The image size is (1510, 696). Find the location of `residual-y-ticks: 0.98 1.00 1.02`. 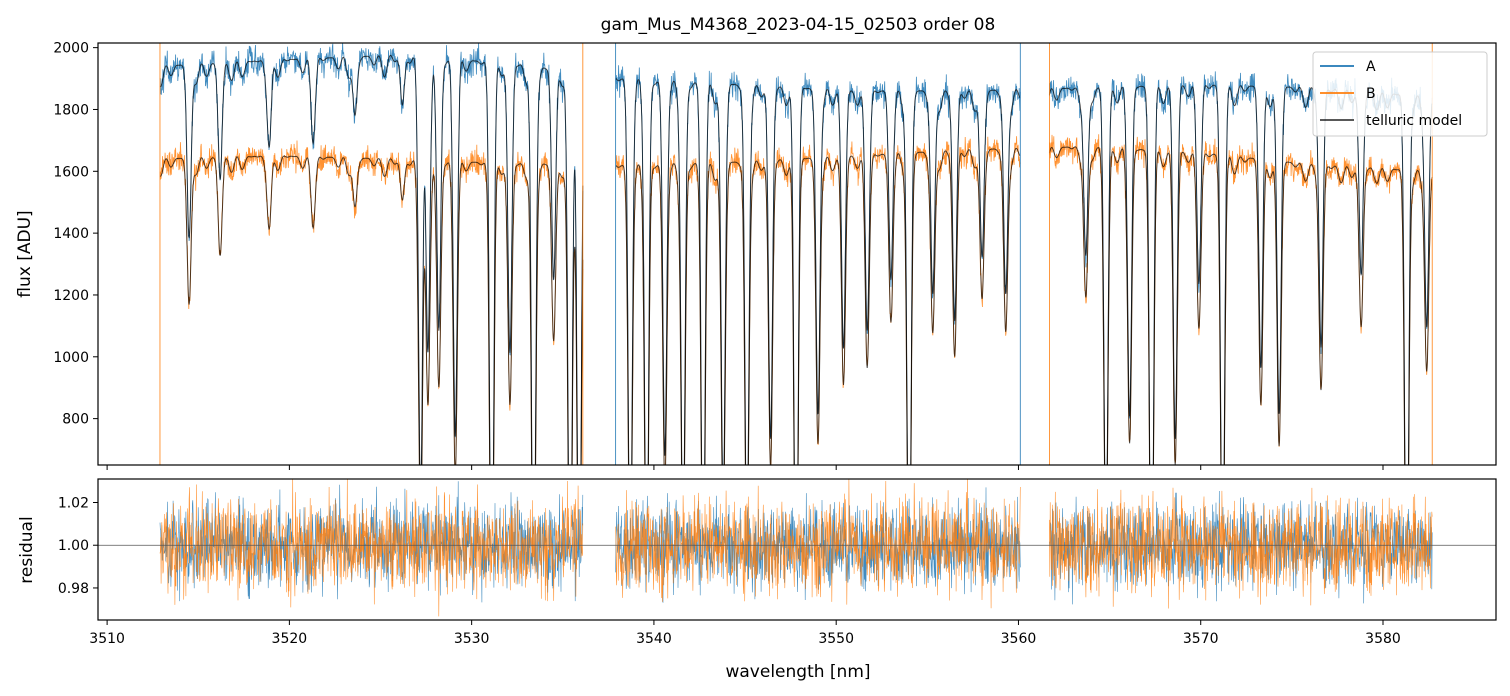

residual-y-ticks: 0.98 1.00 1.02 is located at coordinates (78, 546).